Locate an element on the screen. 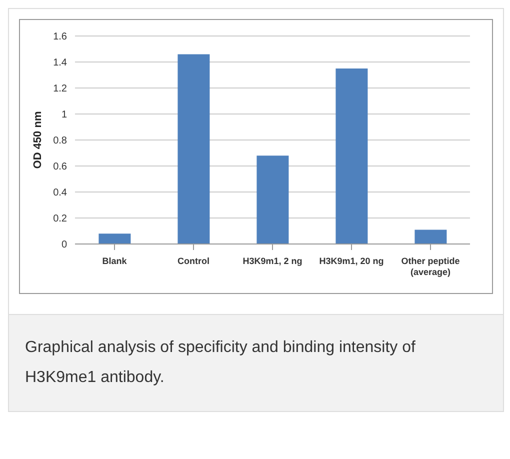  y-tick-label: 0.8 is located at coordinates (60, 141).